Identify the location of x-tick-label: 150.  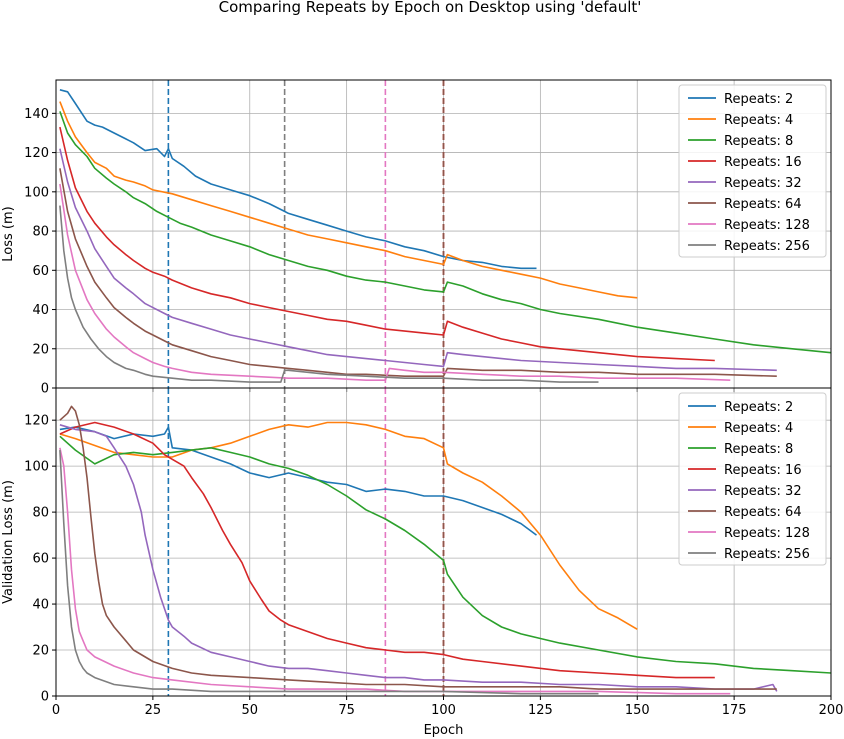
(637, 710).